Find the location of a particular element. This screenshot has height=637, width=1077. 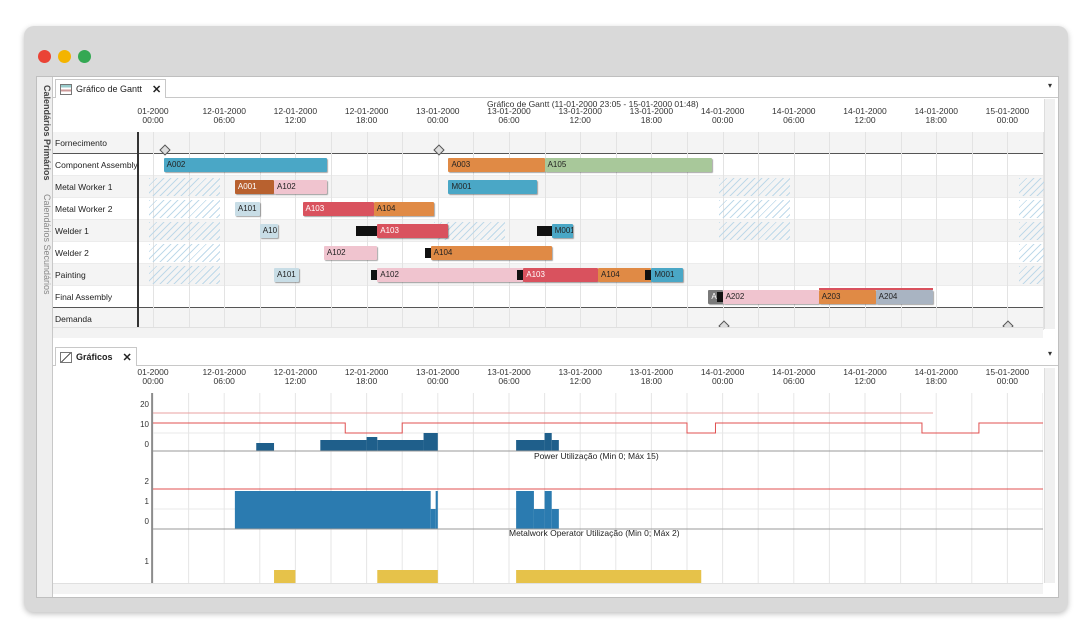

panel1-title: Power Utilização (Min 0; Máx 15) is located at coordinates (596, 456).